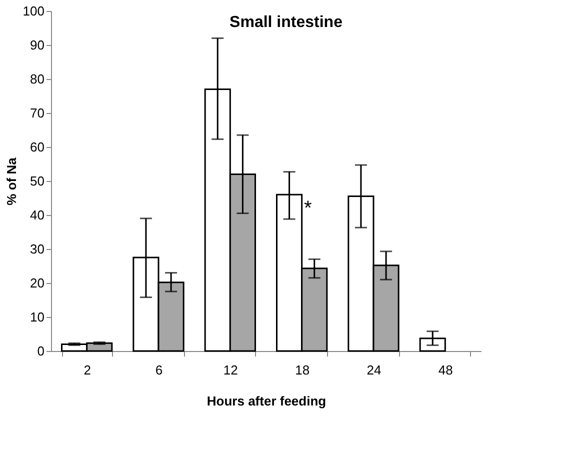 Image resolution: width=568 pixels, height=450 pixels. I want to click on x-tick-label: 12, so click(230, 370).